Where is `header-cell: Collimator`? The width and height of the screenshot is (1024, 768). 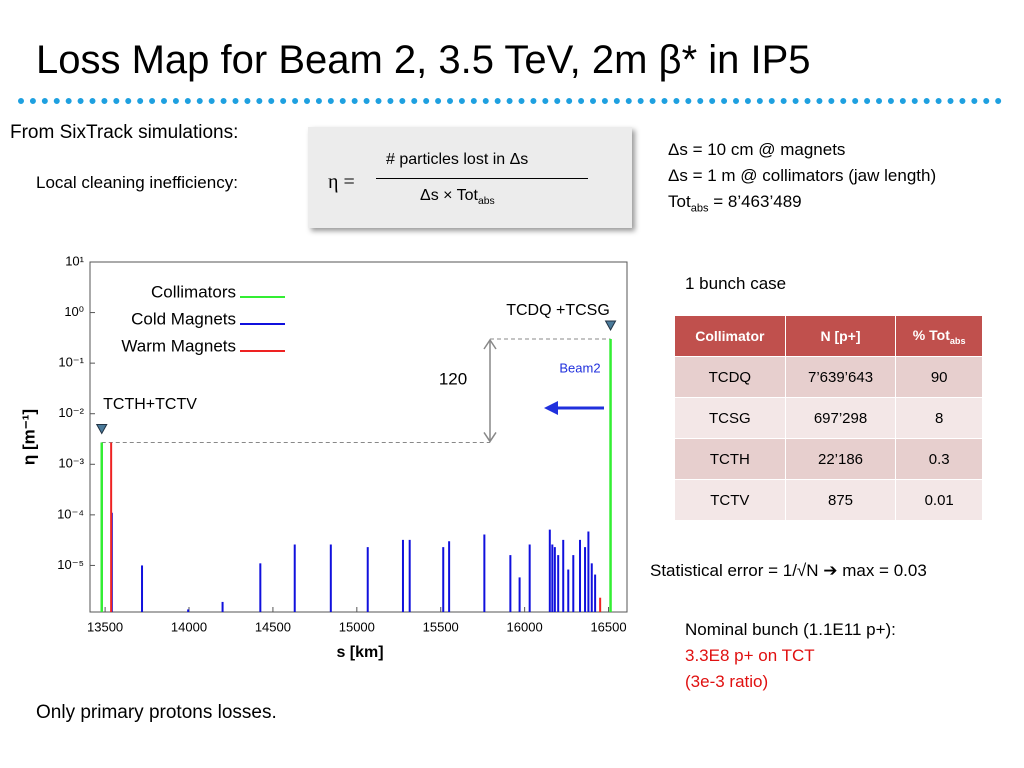 header-cell: Collimator is located at coordinates (730, 336).